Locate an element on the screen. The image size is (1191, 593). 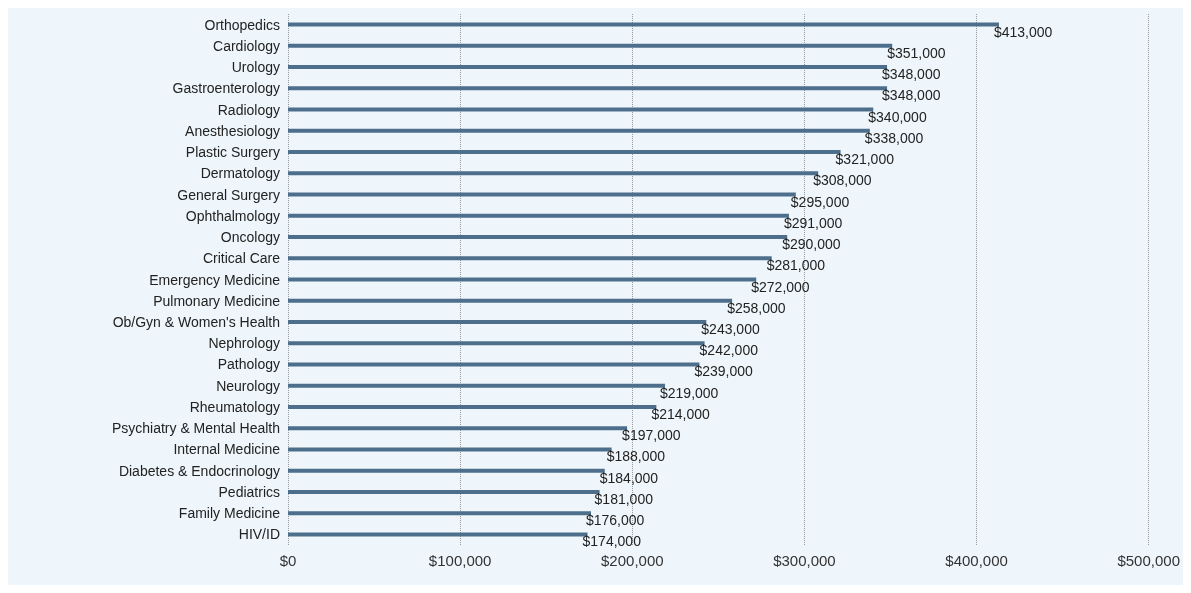
x-tick-label: $200,000 is located at coordinates (632, 560).